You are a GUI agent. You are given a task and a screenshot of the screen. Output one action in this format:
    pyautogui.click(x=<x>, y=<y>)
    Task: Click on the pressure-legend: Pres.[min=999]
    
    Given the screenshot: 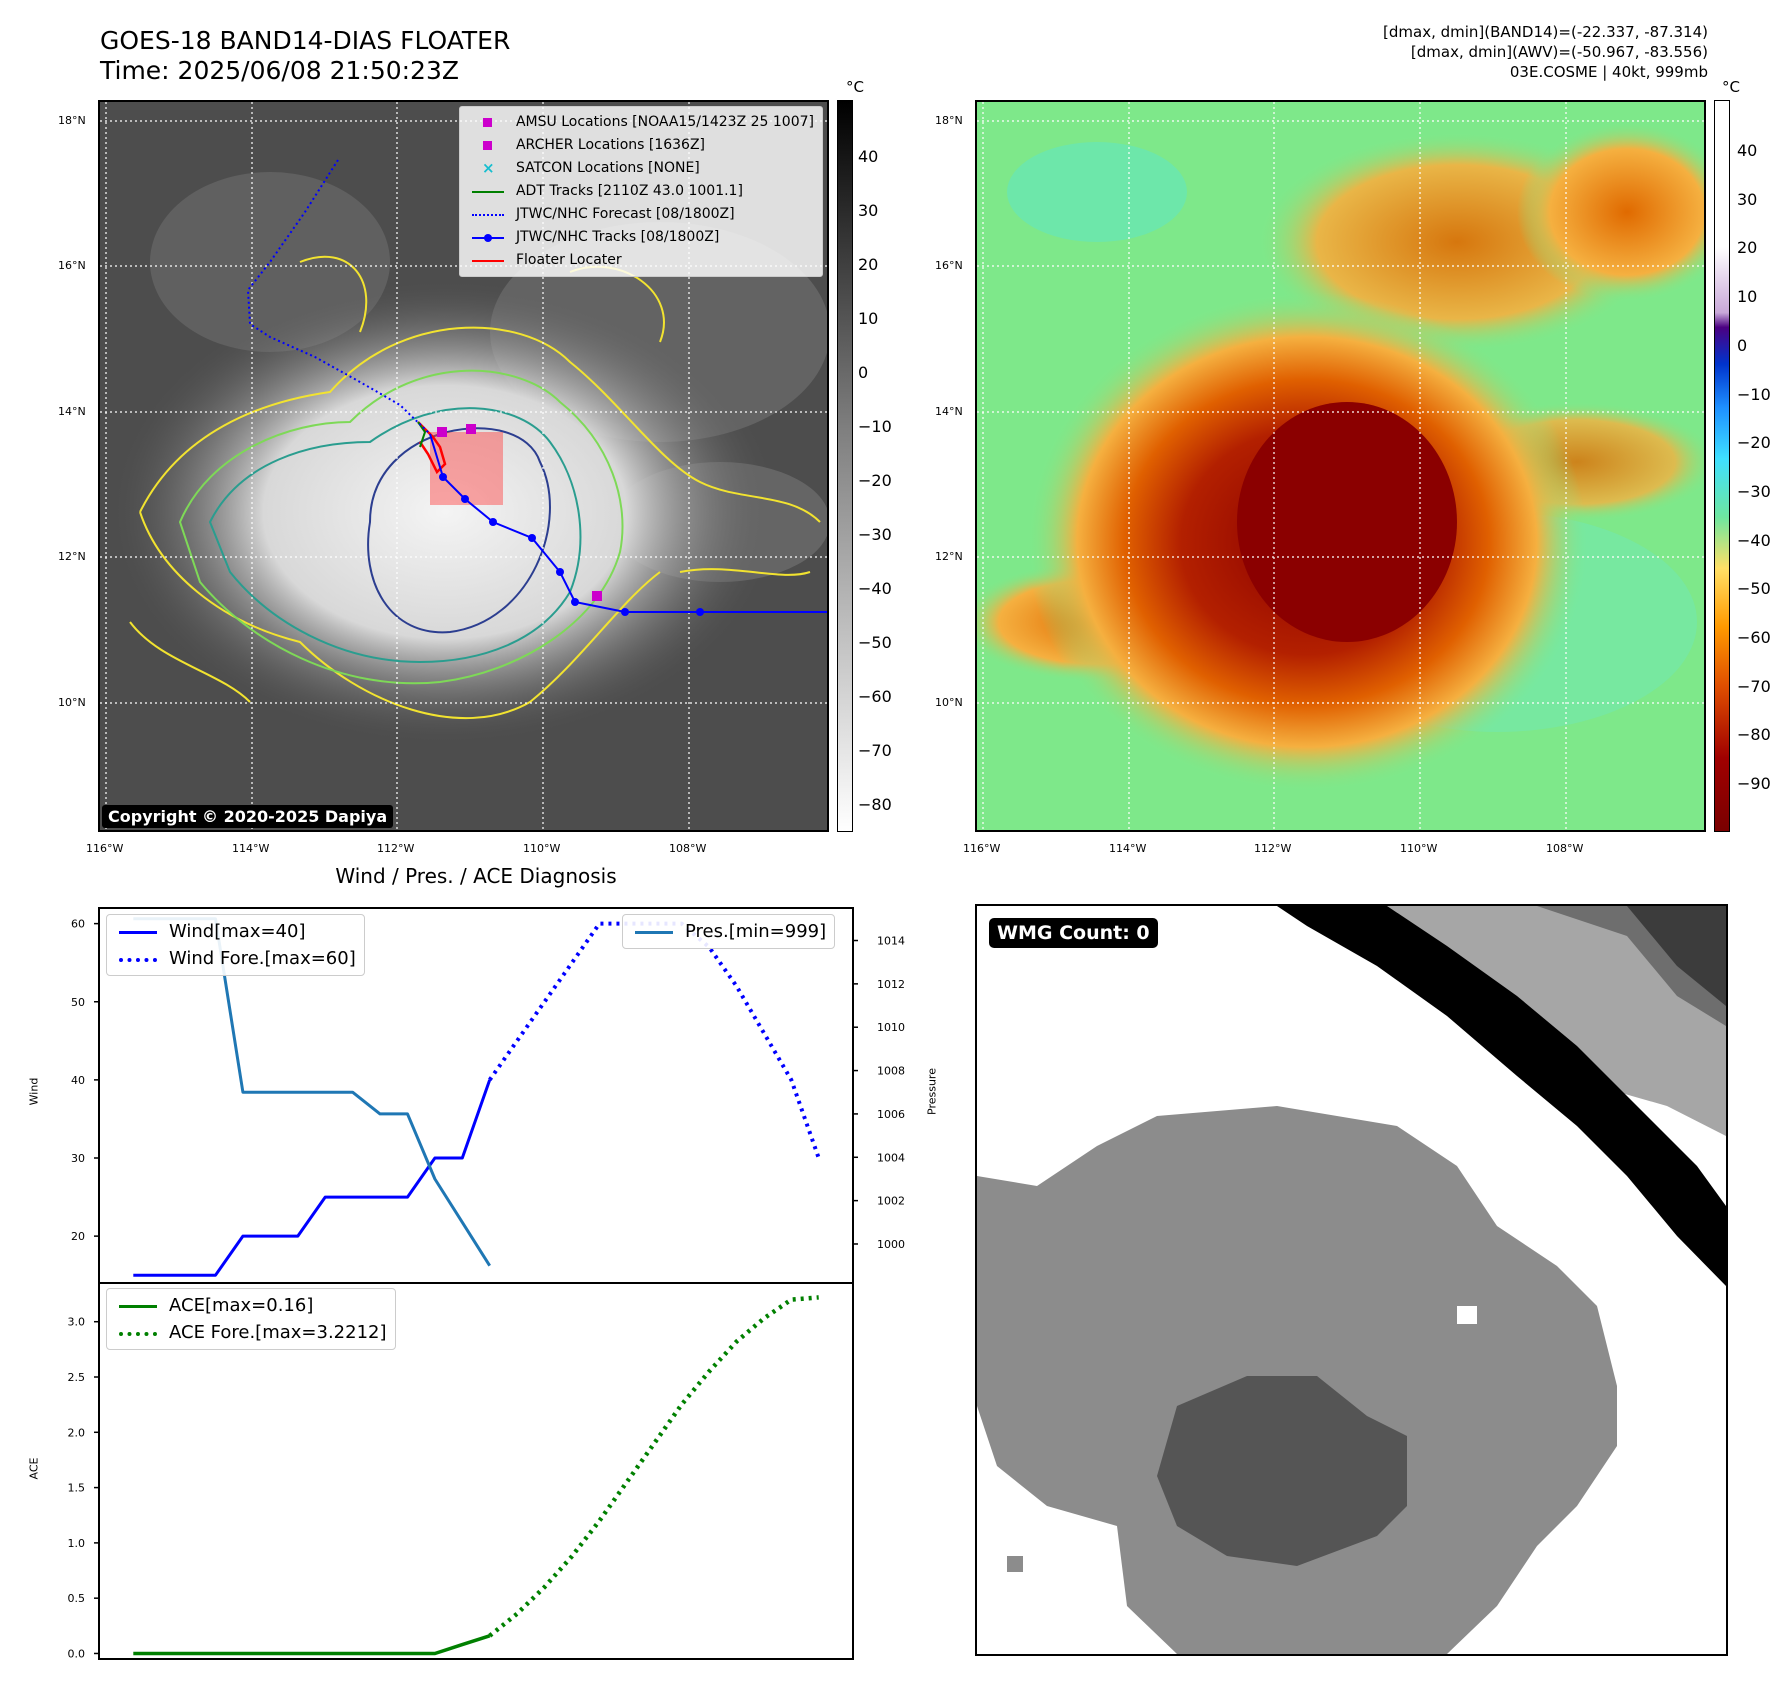 What is the action you would take?
    pyautogui.click(x=729, y=931)
    